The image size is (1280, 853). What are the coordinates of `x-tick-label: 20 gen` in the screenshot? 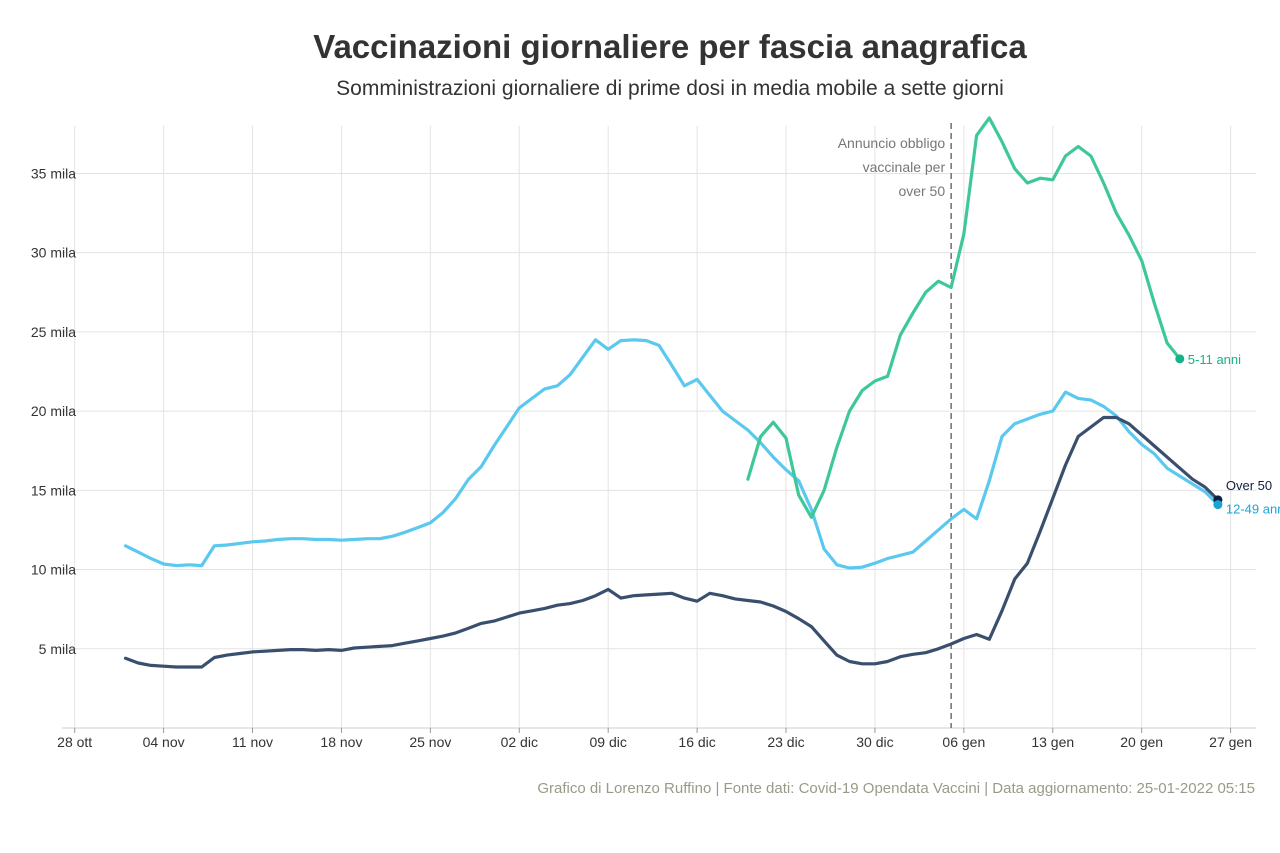 It's located at (1141, 742).